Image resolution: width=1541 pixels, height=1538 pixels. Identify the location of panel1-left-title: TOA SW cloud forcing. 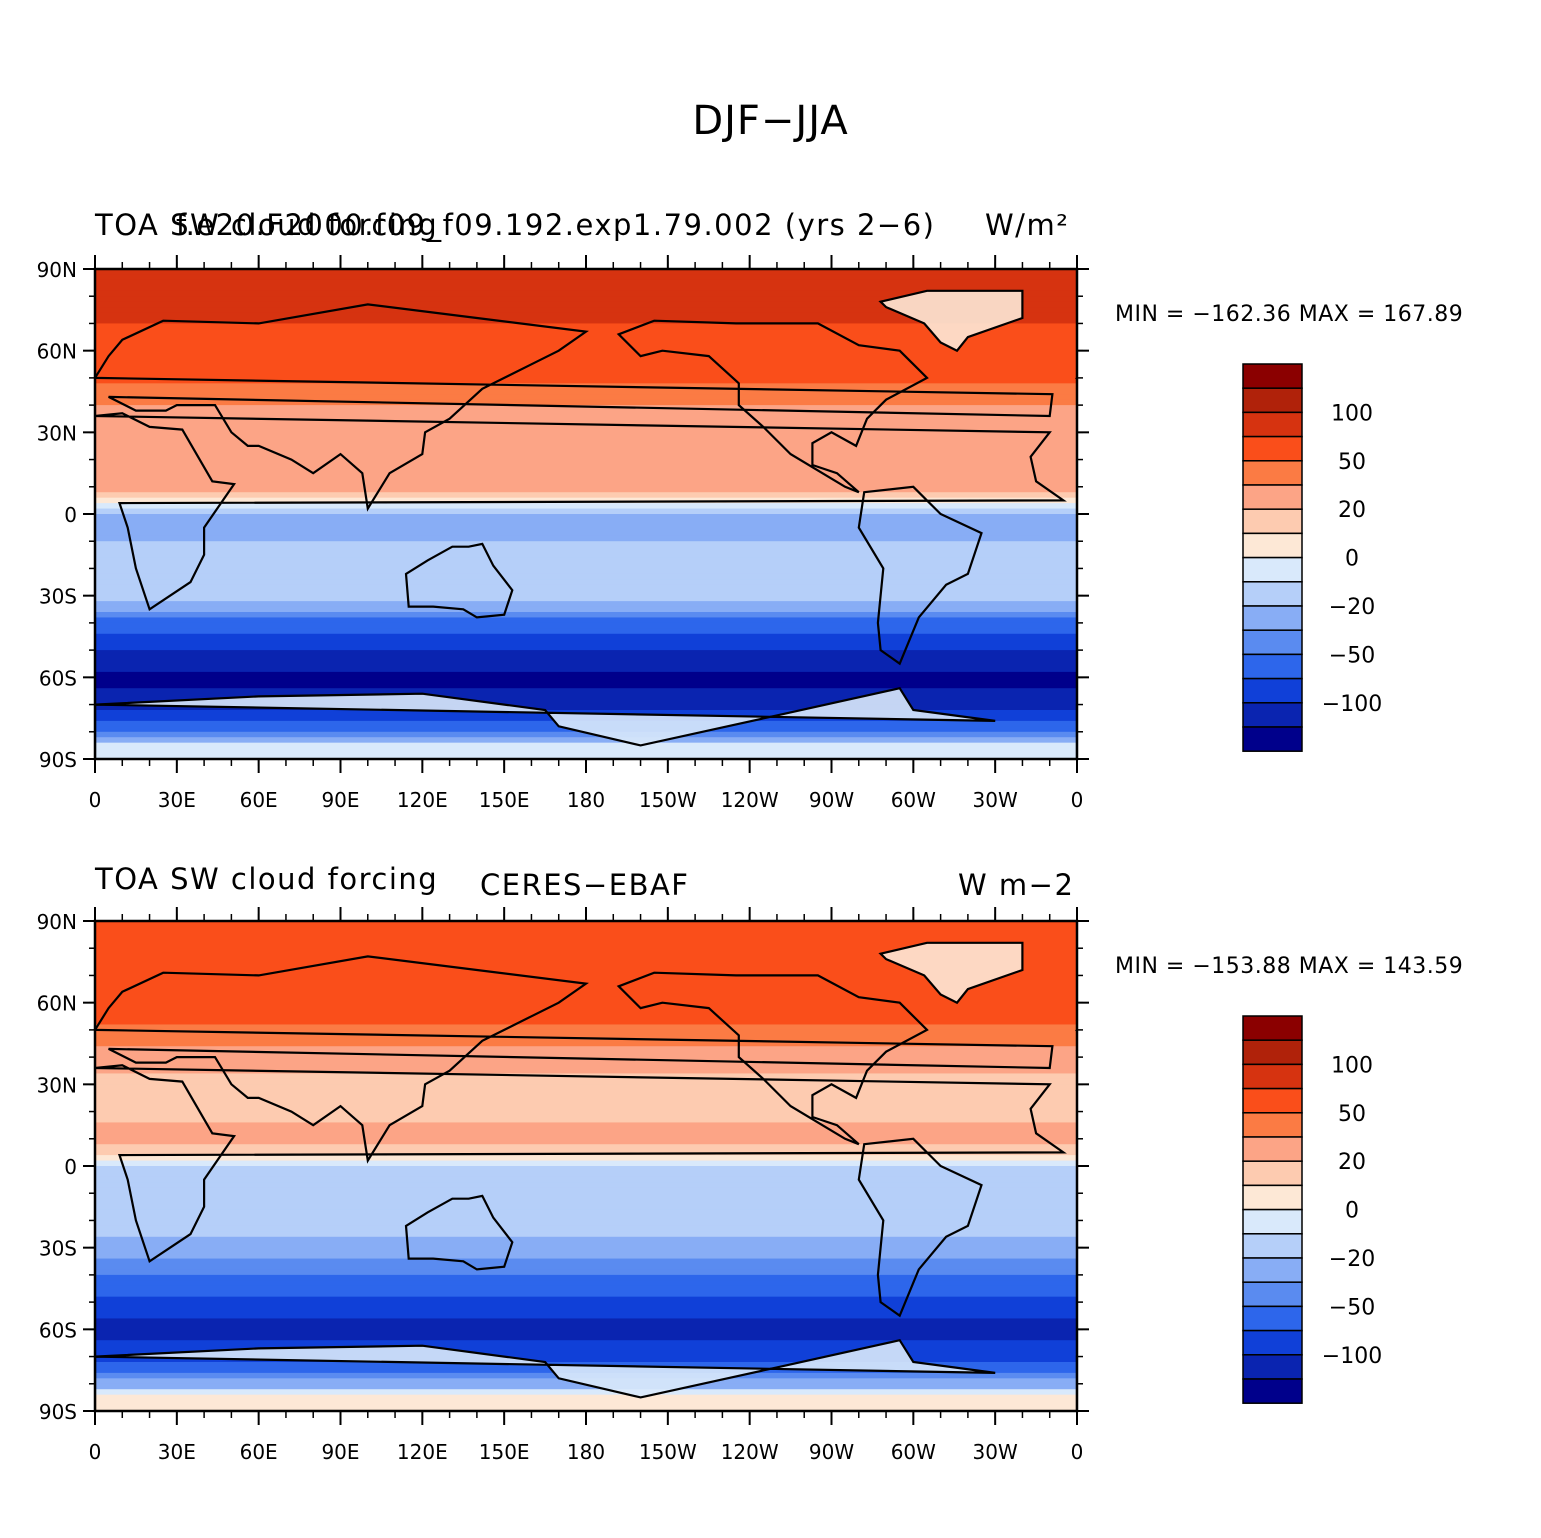
(267, 225).